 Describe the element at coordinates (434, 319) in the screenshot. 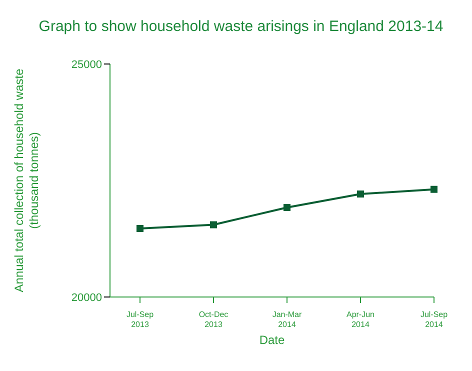

I see `x-tick-label: Jul-Sep 2014` at that location.